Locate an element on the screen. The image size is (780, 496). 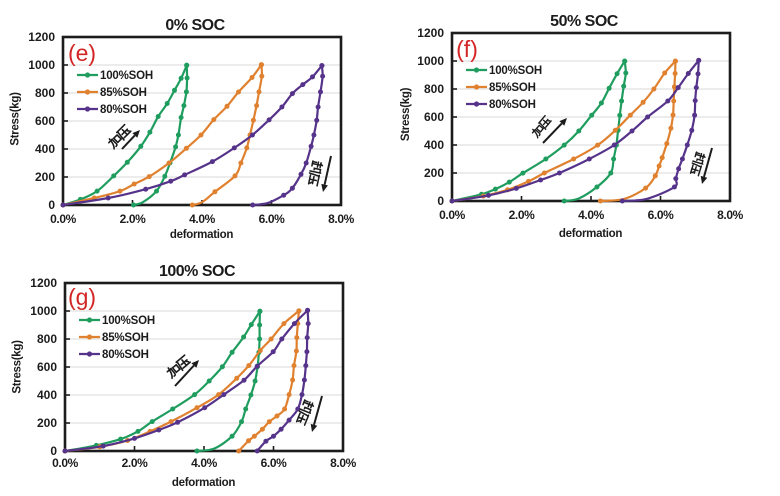
svg-text: (f) is located at coordinates (467, 49).